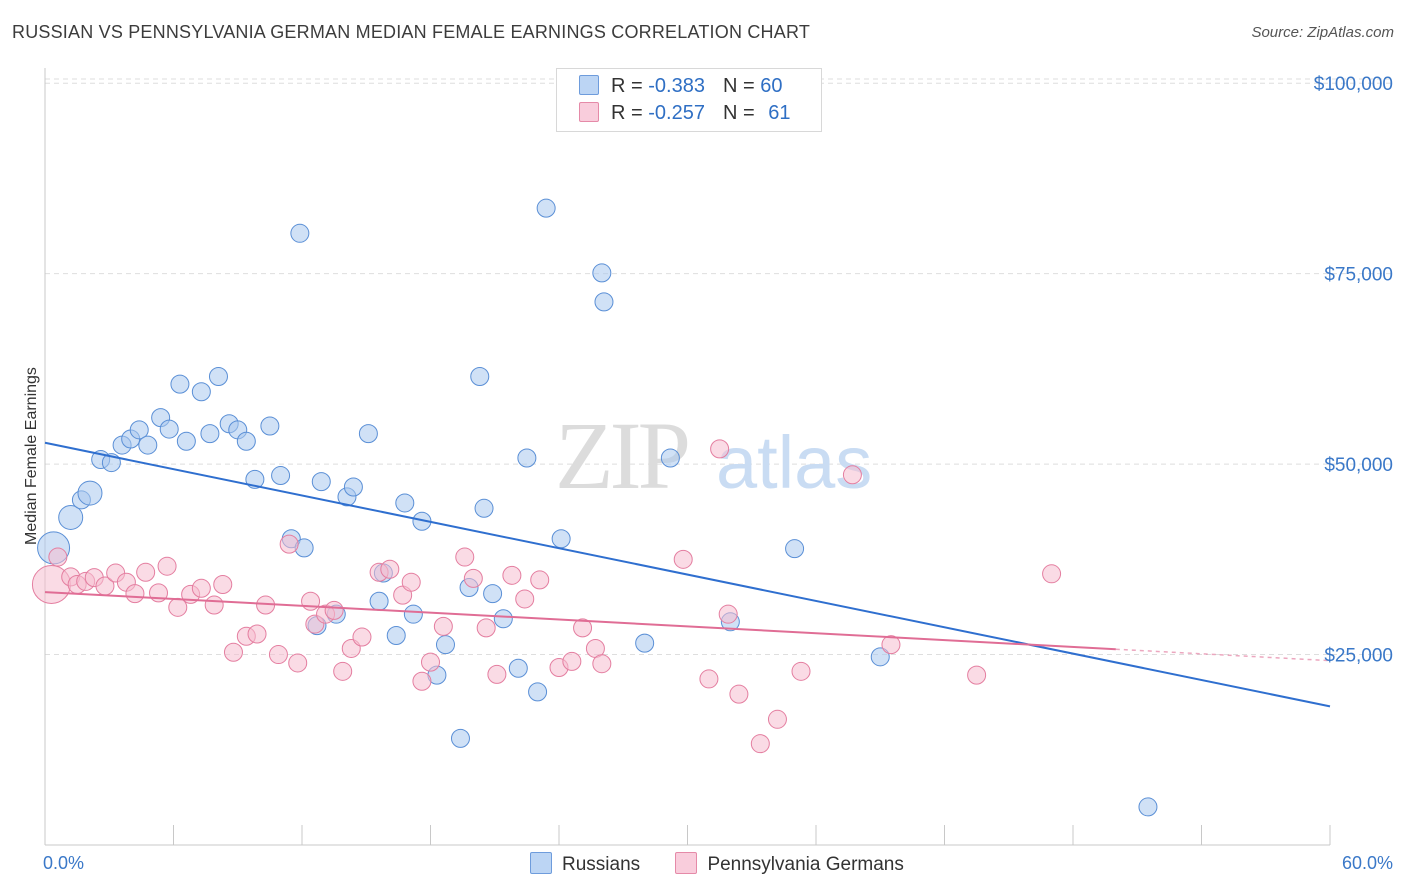  What do you see at coordinates (686, 863) in the screenshot?
I see `pennsylvania-germans-legend-swatch` at bounding box center [686, 863].